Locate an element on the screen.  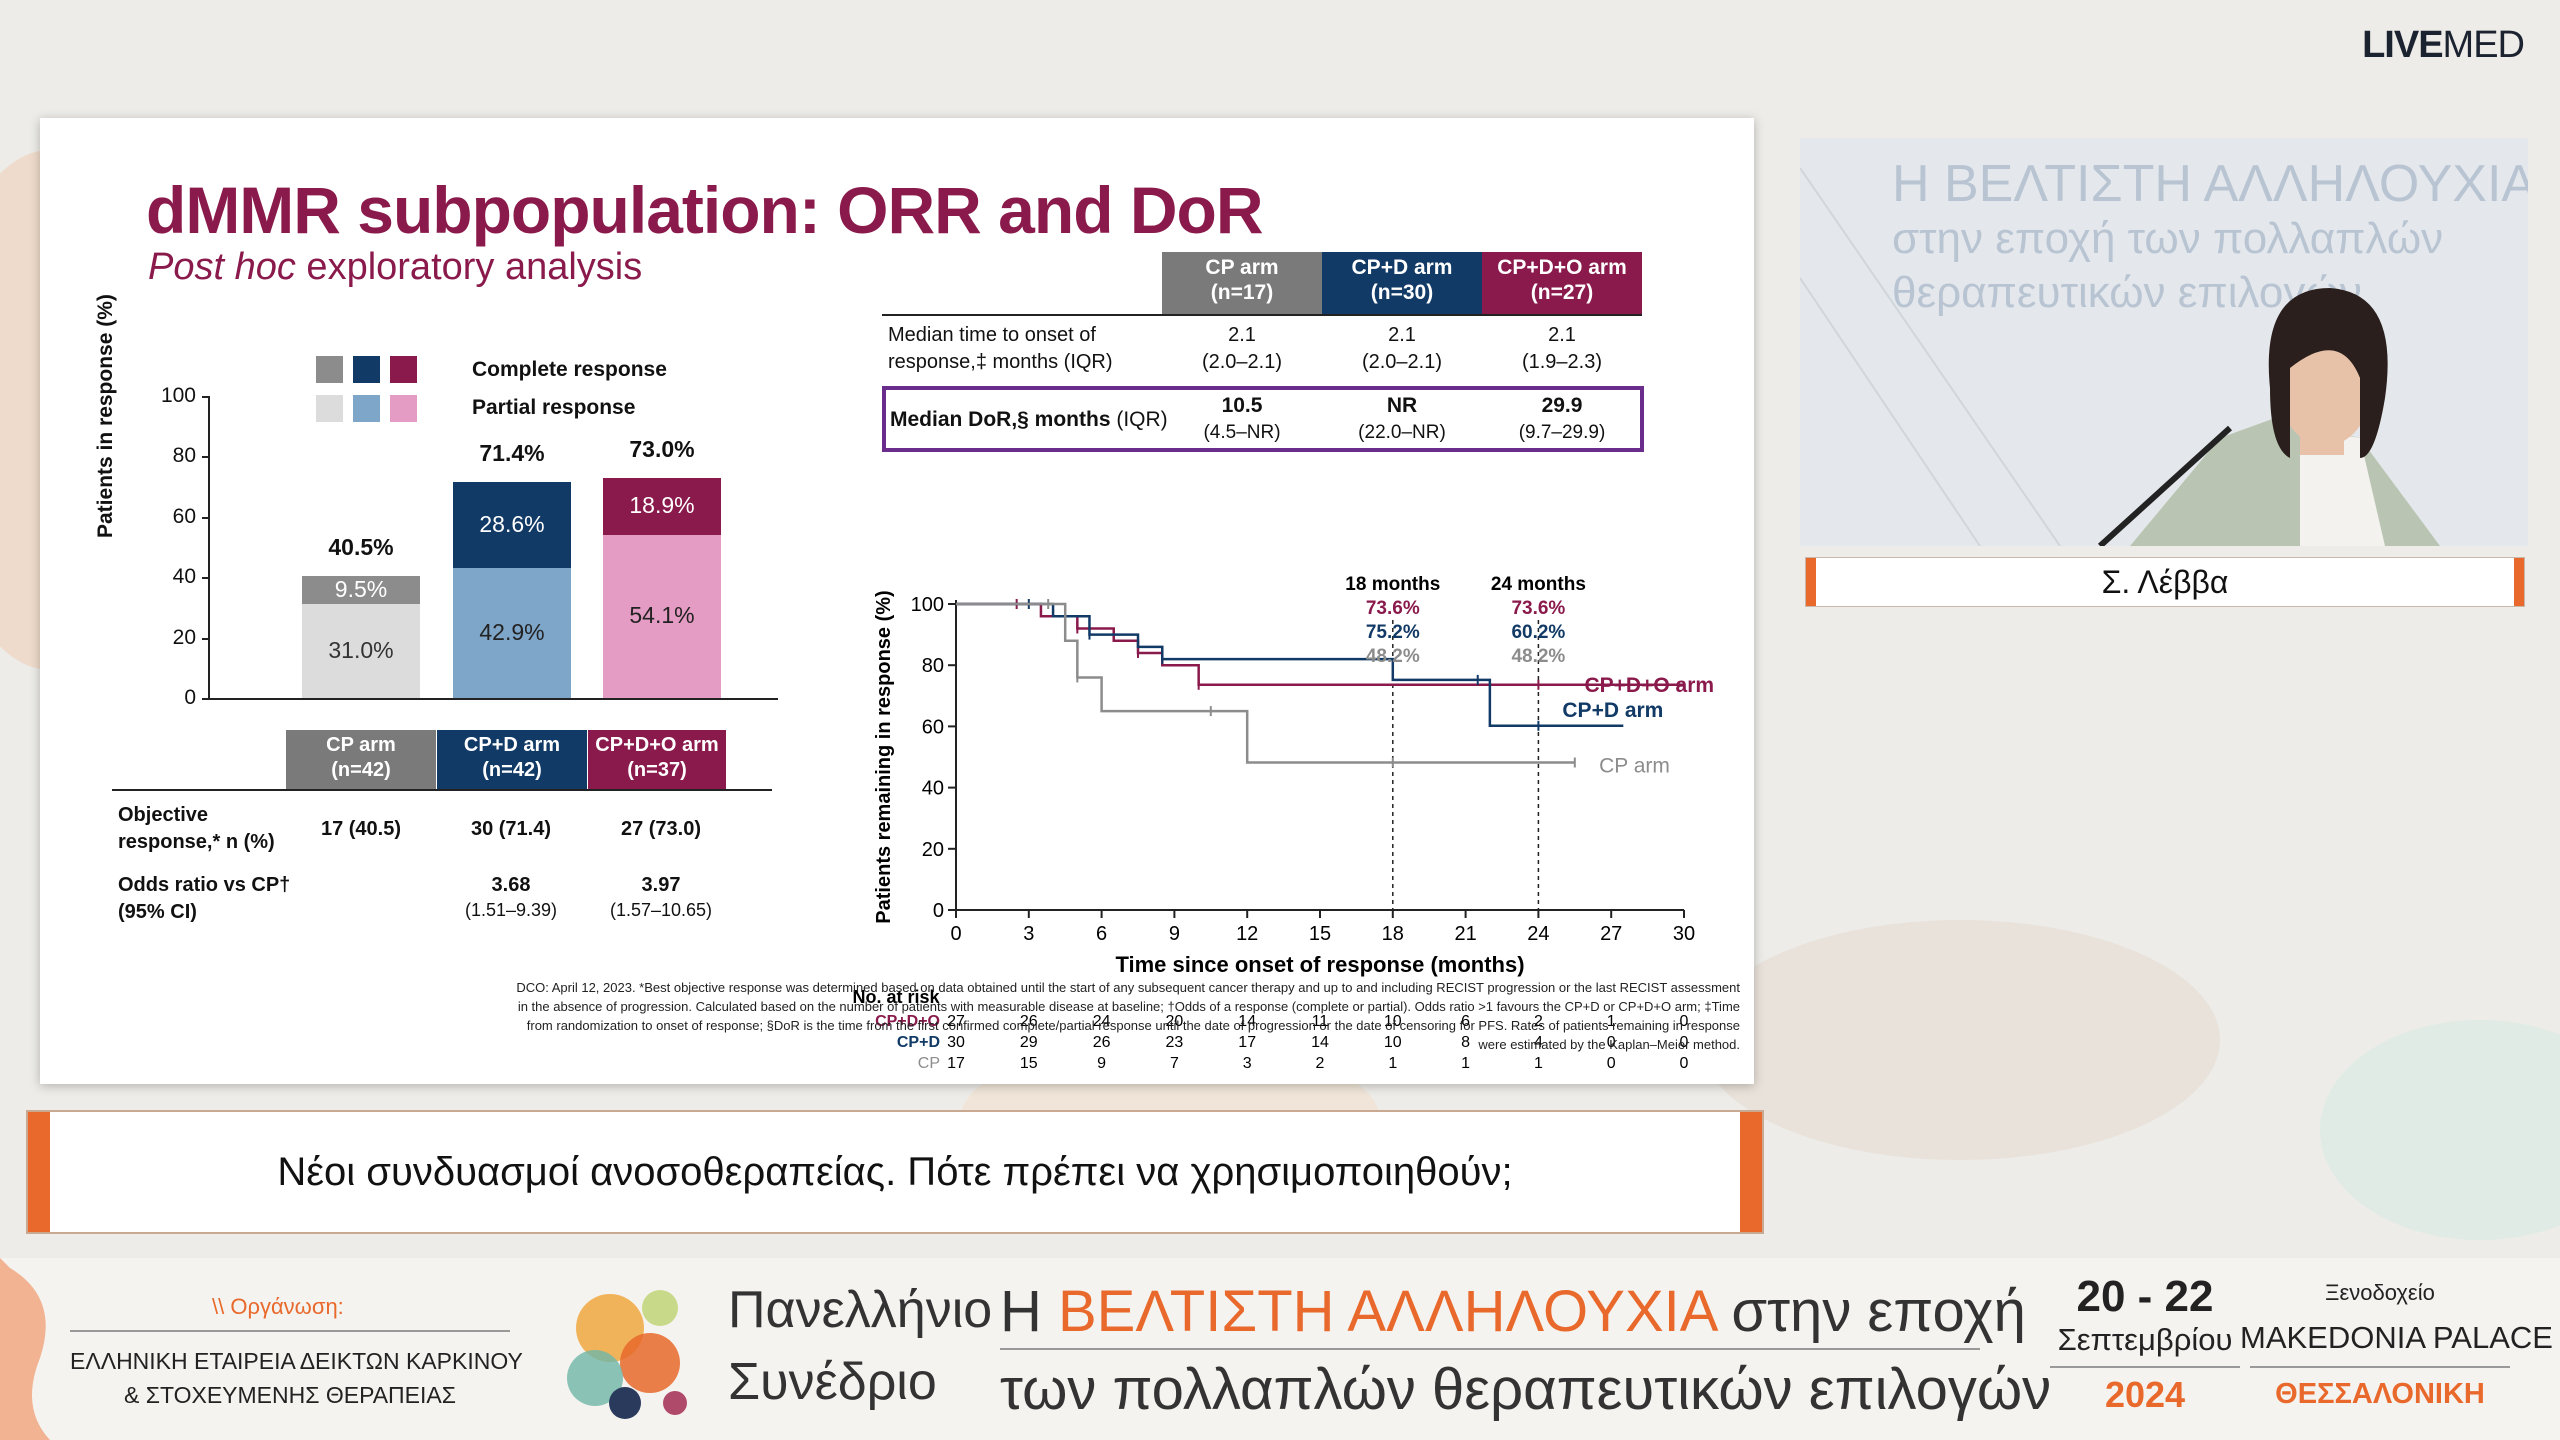
organizer-label: \\ Οργάνωση: is located at coordinates (278, 1306).